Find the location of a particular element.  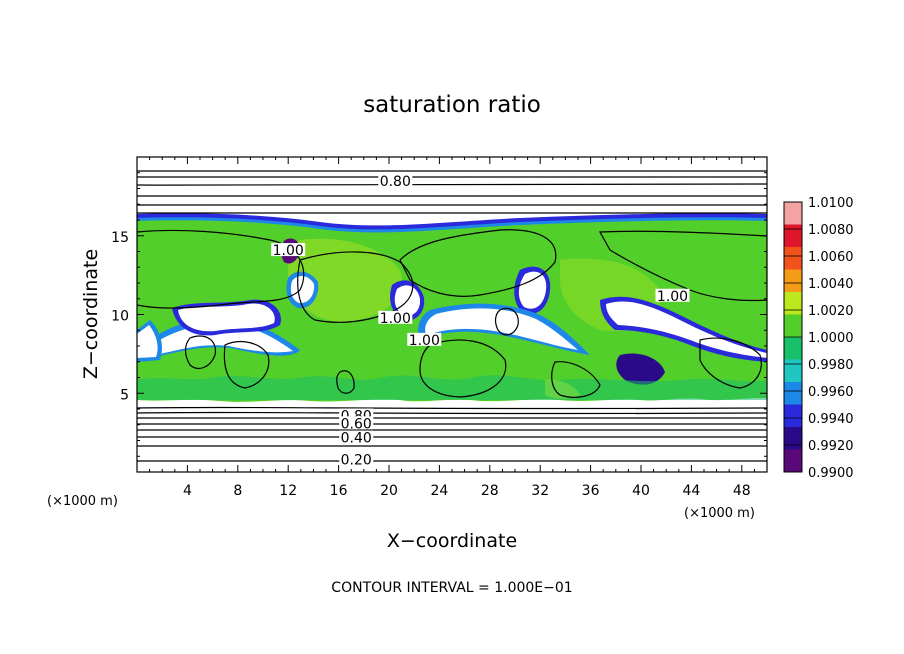

colorbar-label: 1.0060 is located at coordinates (831, 257).